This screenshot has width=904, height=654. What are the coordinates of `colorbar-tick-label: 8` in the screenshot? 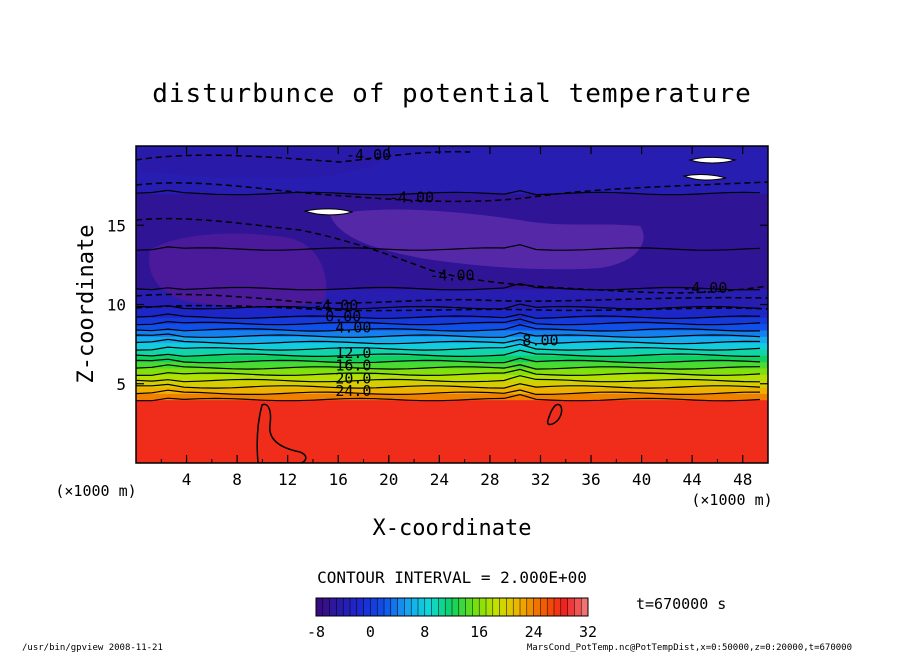 It's located at (424, 632).